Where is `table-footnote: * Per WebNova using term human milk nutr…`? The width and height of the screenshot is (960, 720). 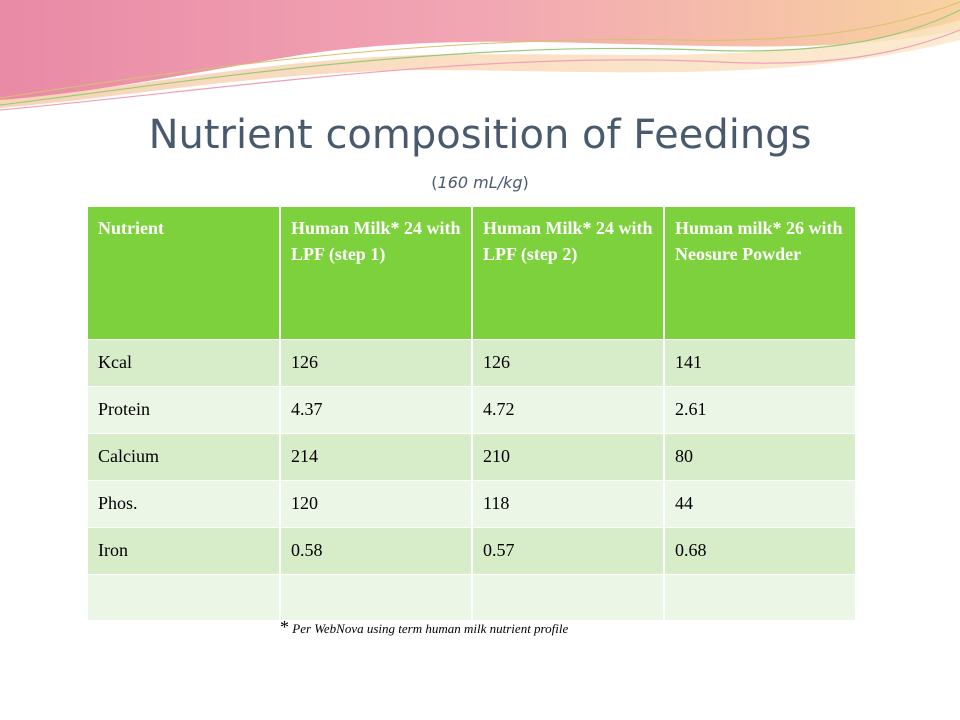 table-footnote: * Per WebNova using term human milk nutr… is located at coordinates (568, 627).